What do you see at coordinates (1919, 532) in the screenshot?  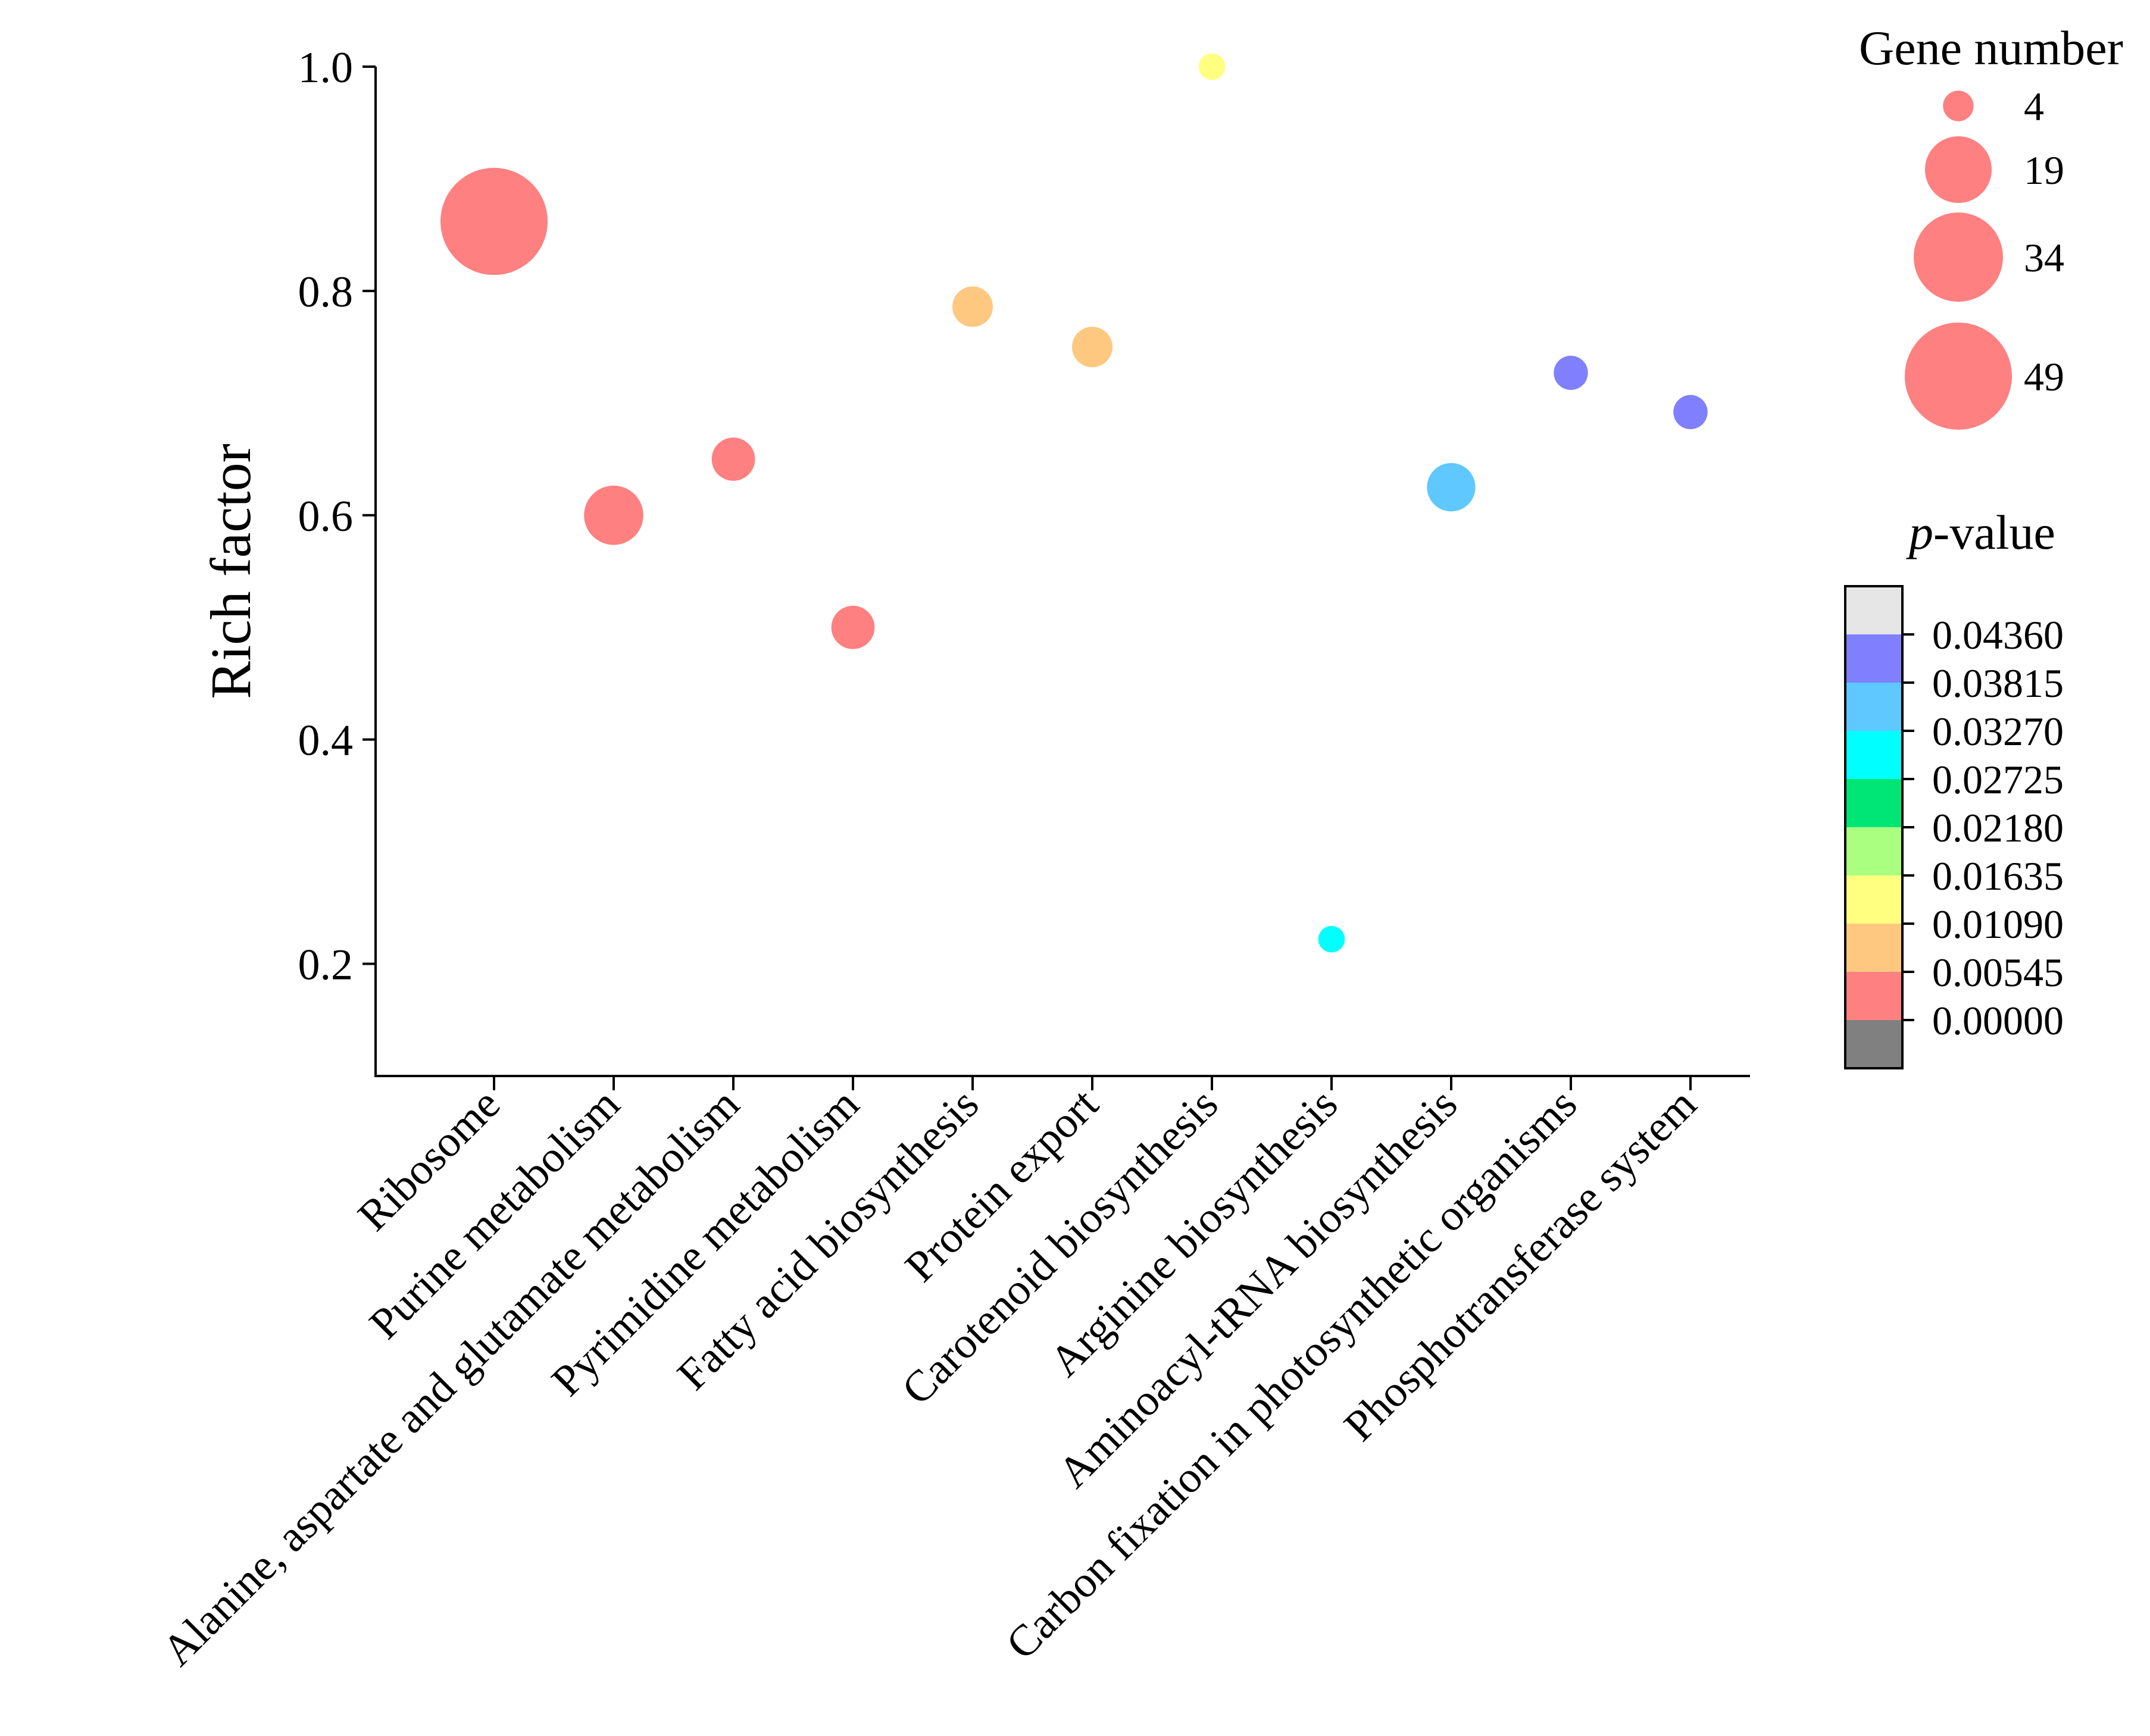 I see `color-legend-title-italic: p` at bounding box center [1919, 532].